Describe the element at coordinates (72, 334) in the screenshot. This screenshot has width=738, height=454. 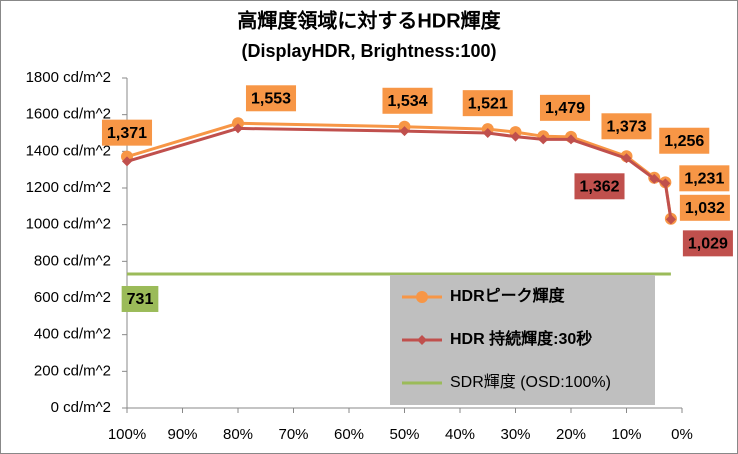
I see `y-tick-label: 400 cd/m^2` at that location.